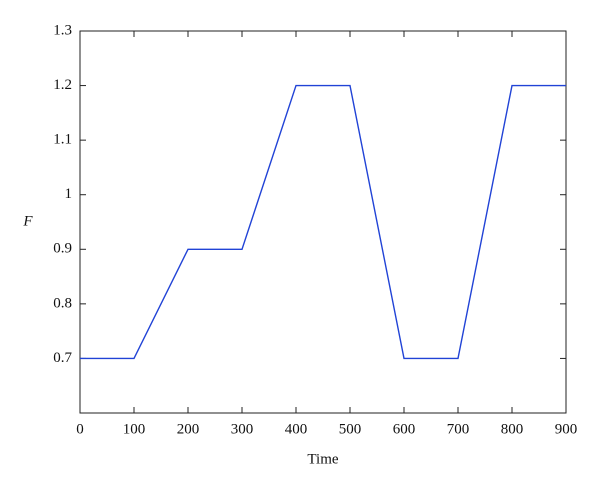 The height and width of the screenshot is (491, 600). What do you see at coordinates (512, 429) in the screenshot?
I see `x-tick-label: 800` at bounding box center [512, 429].